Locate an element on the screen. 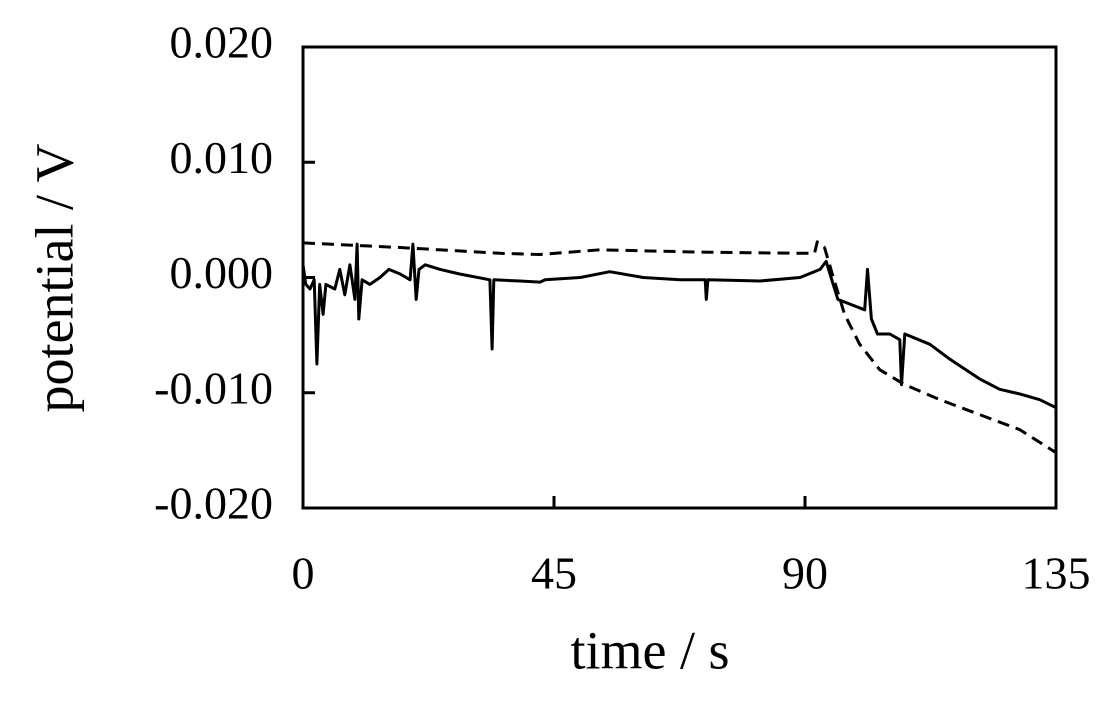  y-tick-label: 0.000 is located at coordinates (222, 272).